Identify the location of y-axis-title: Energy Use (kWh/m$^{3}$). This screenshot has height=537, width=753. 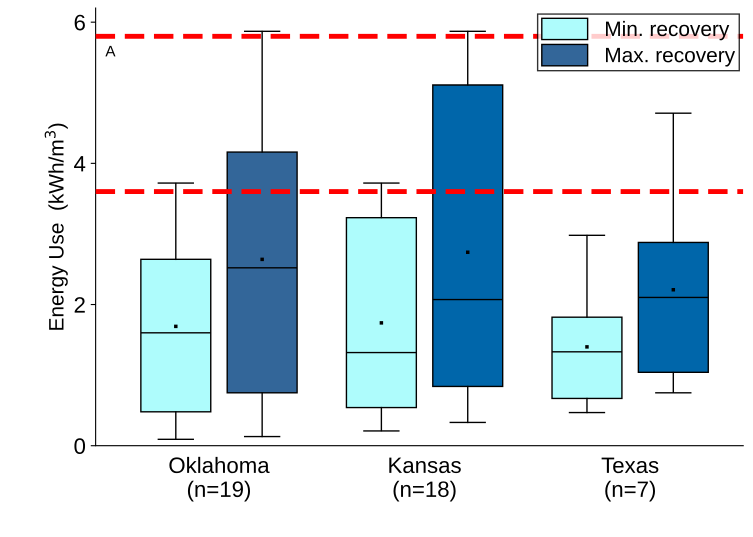
(56, 227).